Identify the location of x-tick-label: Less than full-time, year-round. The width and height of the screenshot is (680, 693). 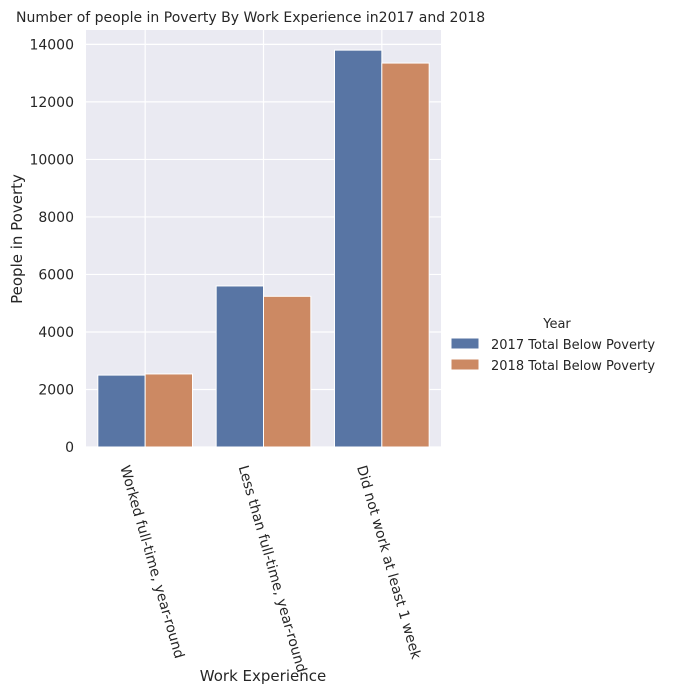
(272, 569).